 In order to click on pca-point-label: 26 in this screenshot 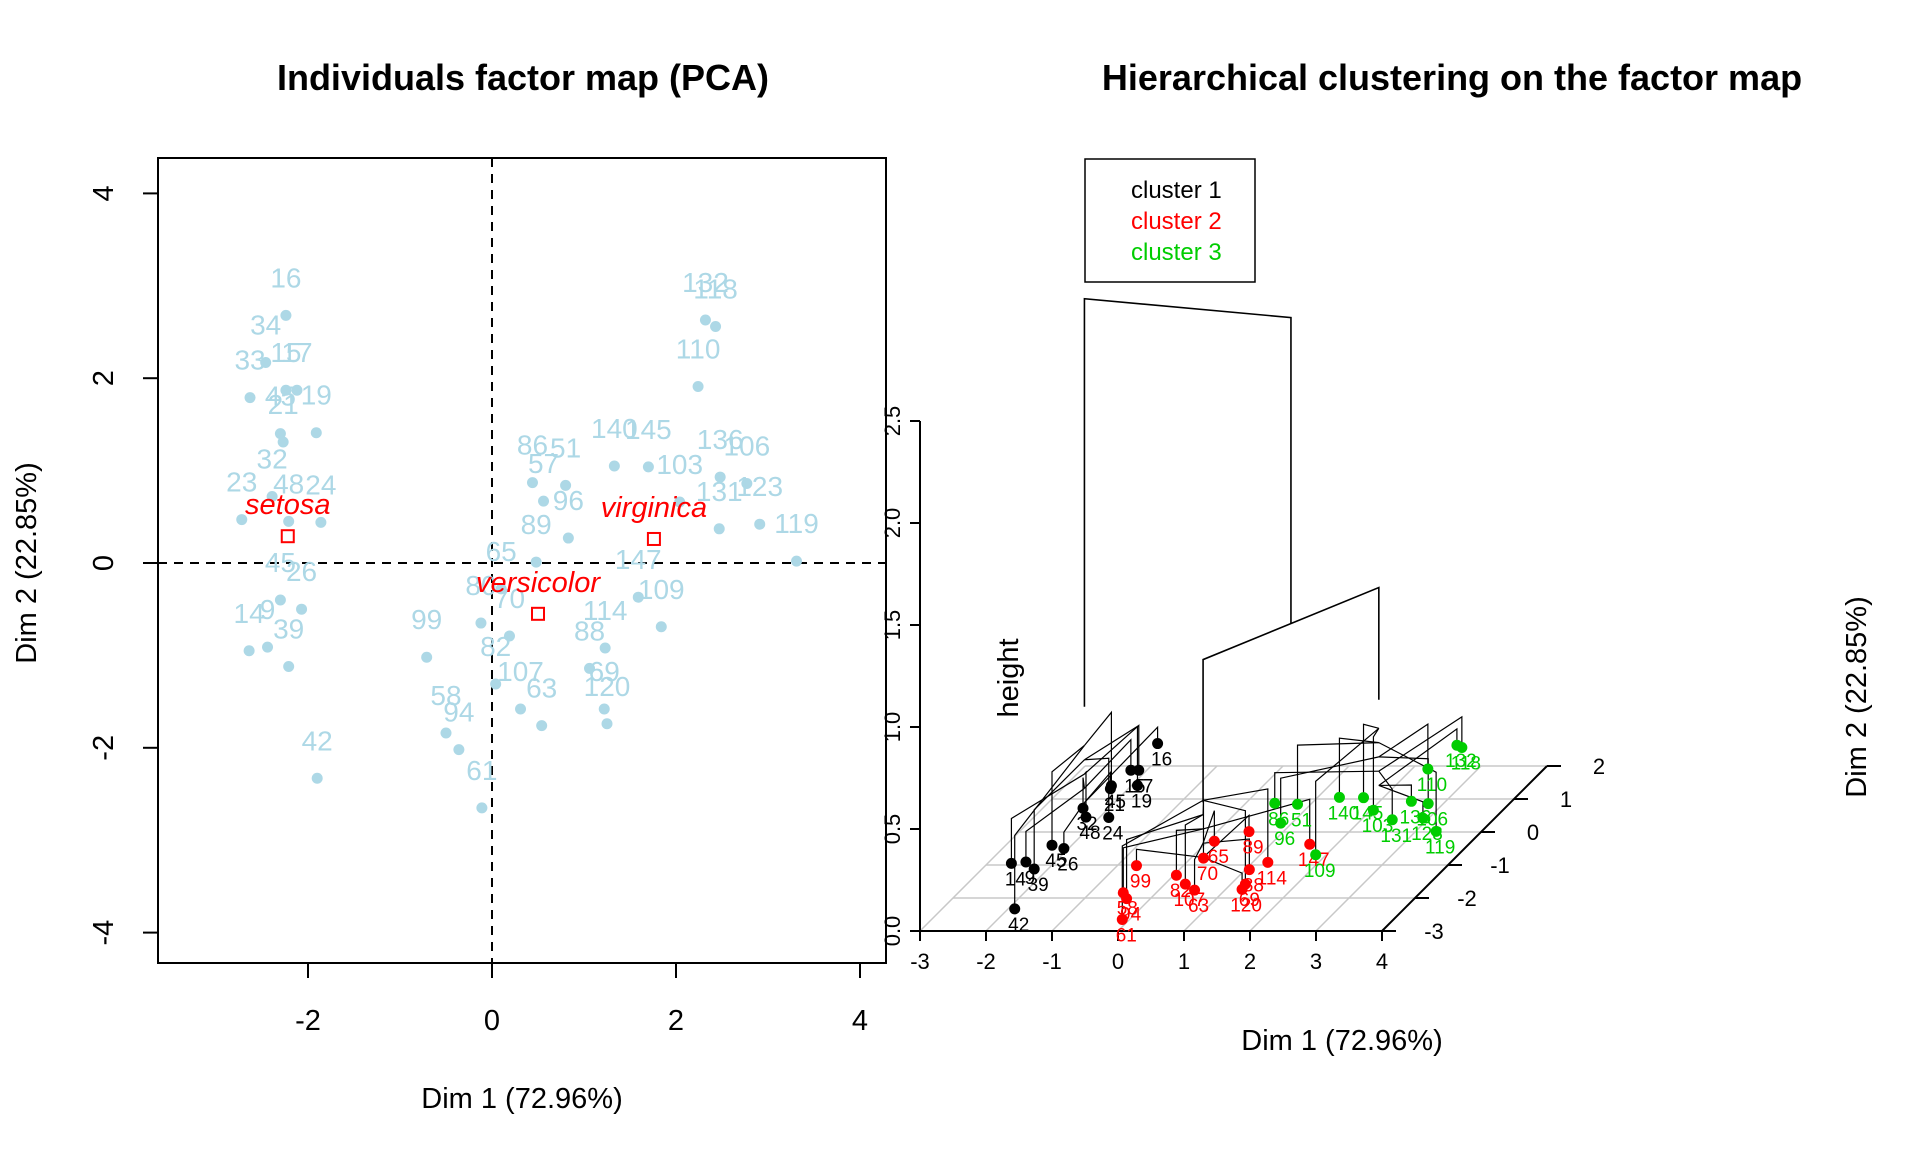, I will do `click(301, 571)`.